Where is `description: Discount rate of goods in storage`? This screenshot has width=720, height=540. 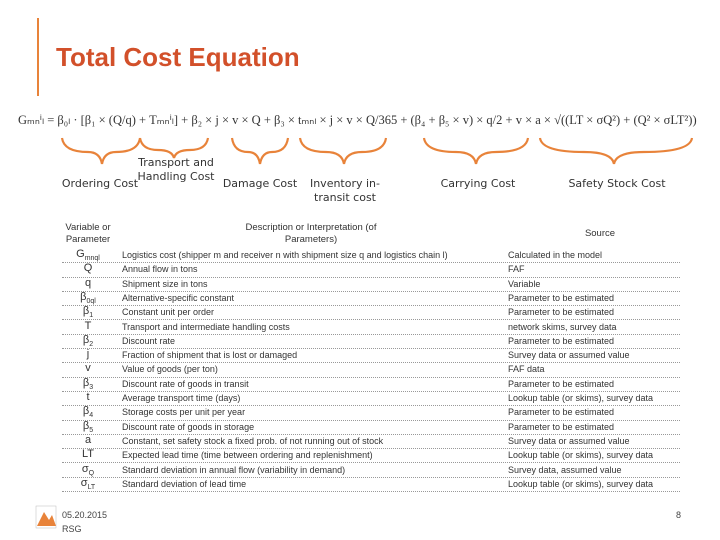
description: Discount rate of goods in storage is located at coordinates (188, 426).